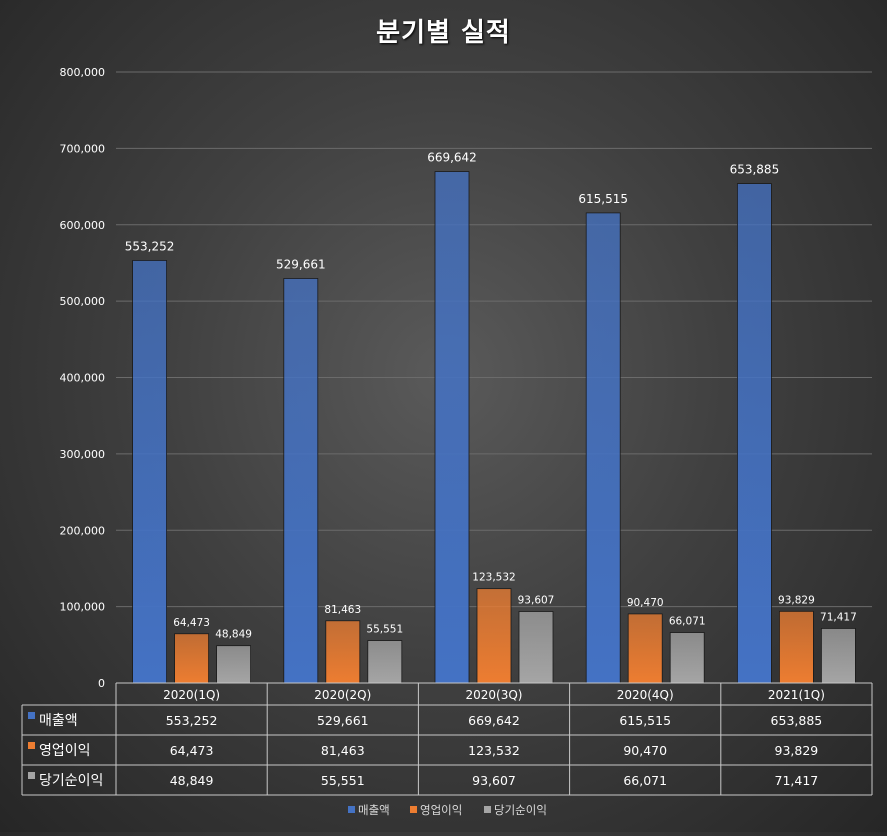 The width and height of the screenshot is (887, 836). What do you see at coordinates (83, 225) in the screenshot?
I see `y-tick-label: 600,000` at bounding box center [83, 225].